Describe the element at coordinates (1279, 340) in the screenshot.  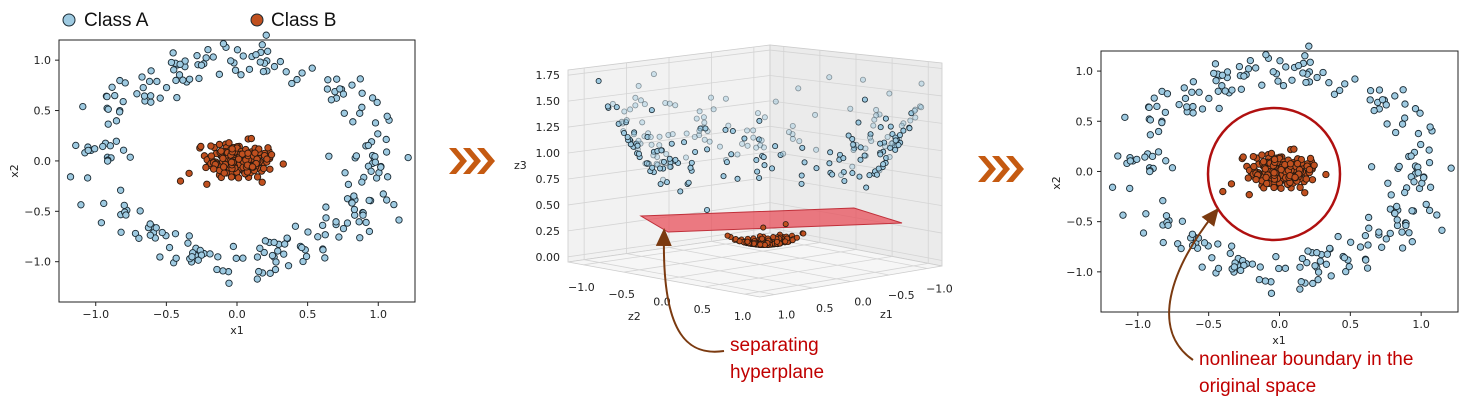
I see `x-axis-label: x1` at that location.